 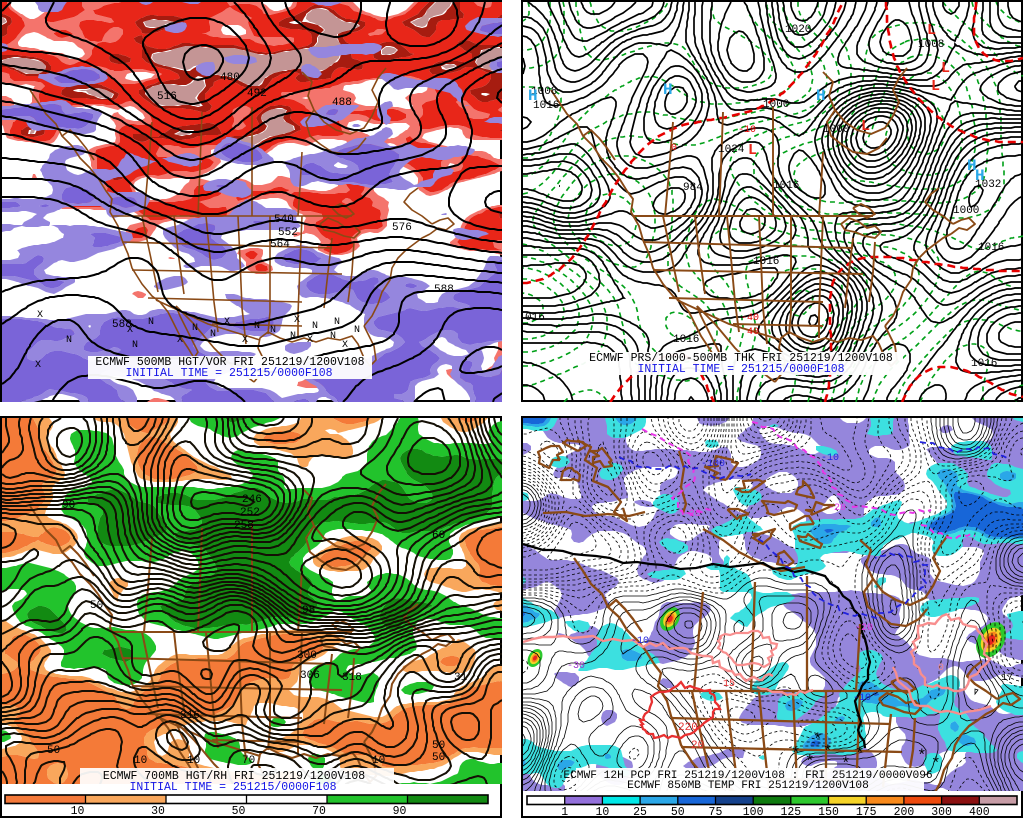 What do you see at coordinates (979, 812) in the screenshot?
I see `svg-text: 400` at bounding box center [979, 812].